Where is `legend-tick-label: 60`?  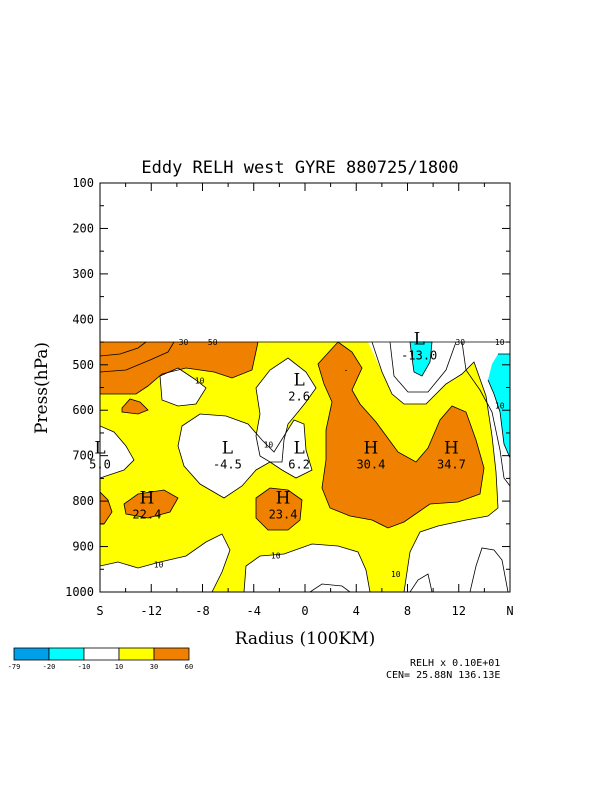 legend-tick-label: 60 is located at coordinates (189, 667).